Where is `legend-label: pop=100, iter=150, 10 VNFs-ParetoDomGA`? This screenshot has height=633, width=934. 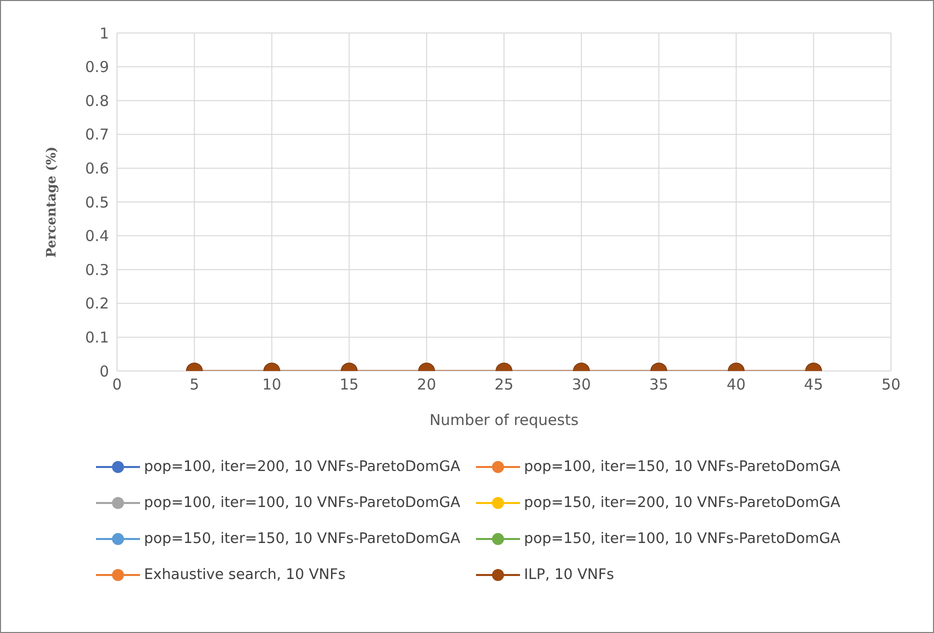 legend-label: pop=100, iter=150, 10 VNFs-ParetoDomGA is located at coordinates (682, 467).